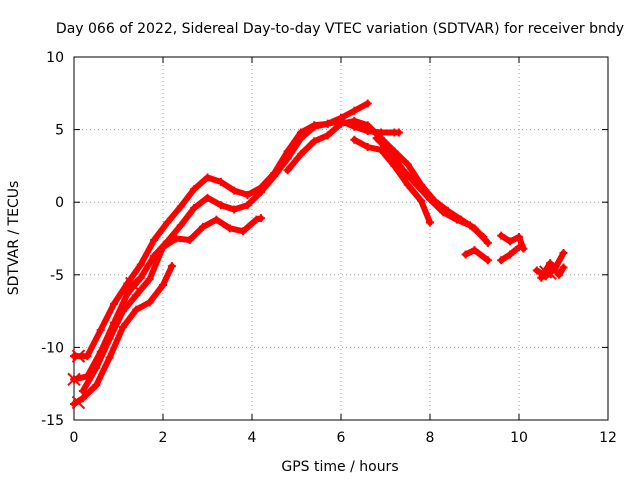  Describe the element at coordinates (52, 348) in the screenshot. I see `y-tick-label: -10` at that location.